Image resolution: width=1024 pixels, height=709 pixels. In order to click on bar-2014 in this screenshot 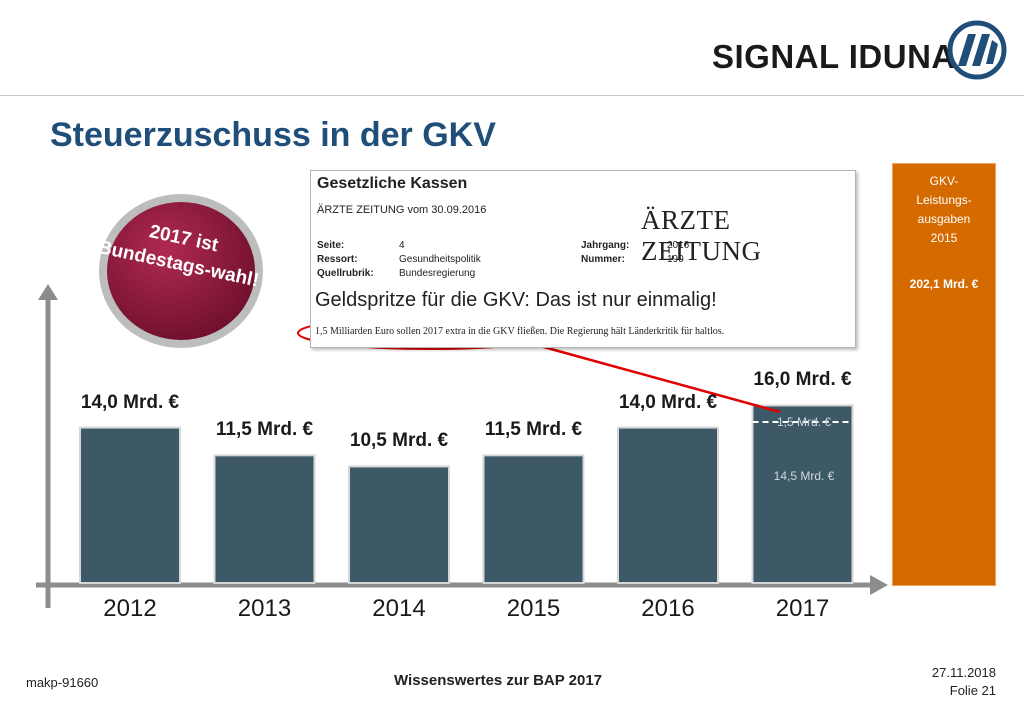, I will do `click(399, 525)`.